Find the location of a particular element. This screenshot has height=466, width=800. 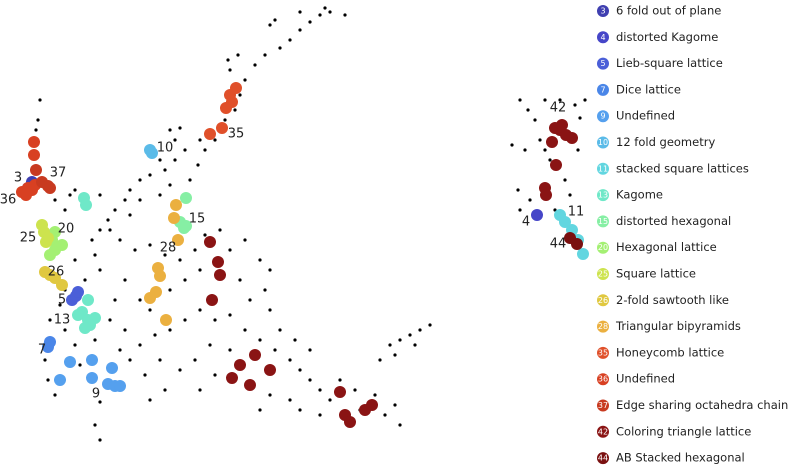

legend-number: 35 is located at coordinates (603, 352).